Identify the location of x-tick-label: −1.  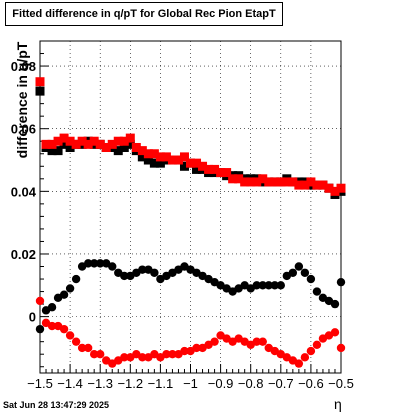
(190, 383).